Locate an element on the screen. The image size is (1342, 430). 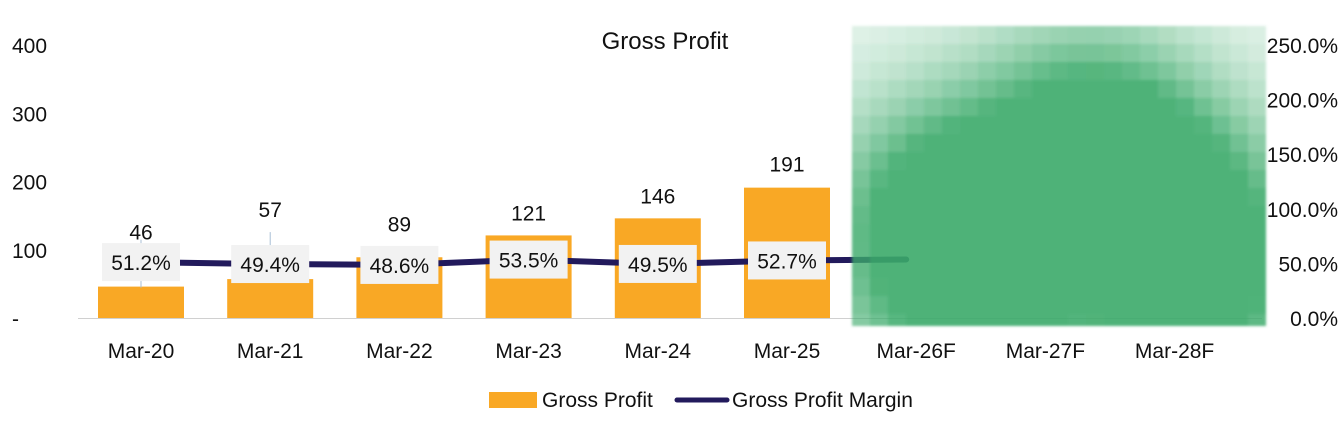
x-tick-label-mar-22: Mar-22 is located at coordinates (399, 351).